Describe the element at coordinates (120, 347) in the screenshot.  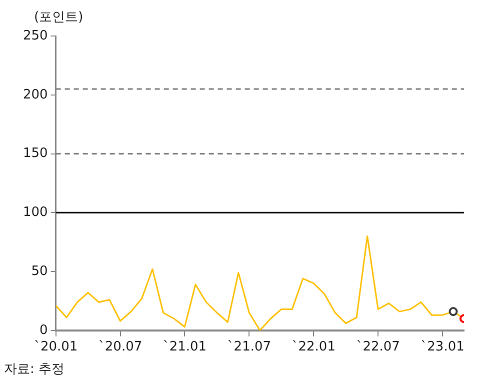
I see `x-tick-label: `20.07` at that location.